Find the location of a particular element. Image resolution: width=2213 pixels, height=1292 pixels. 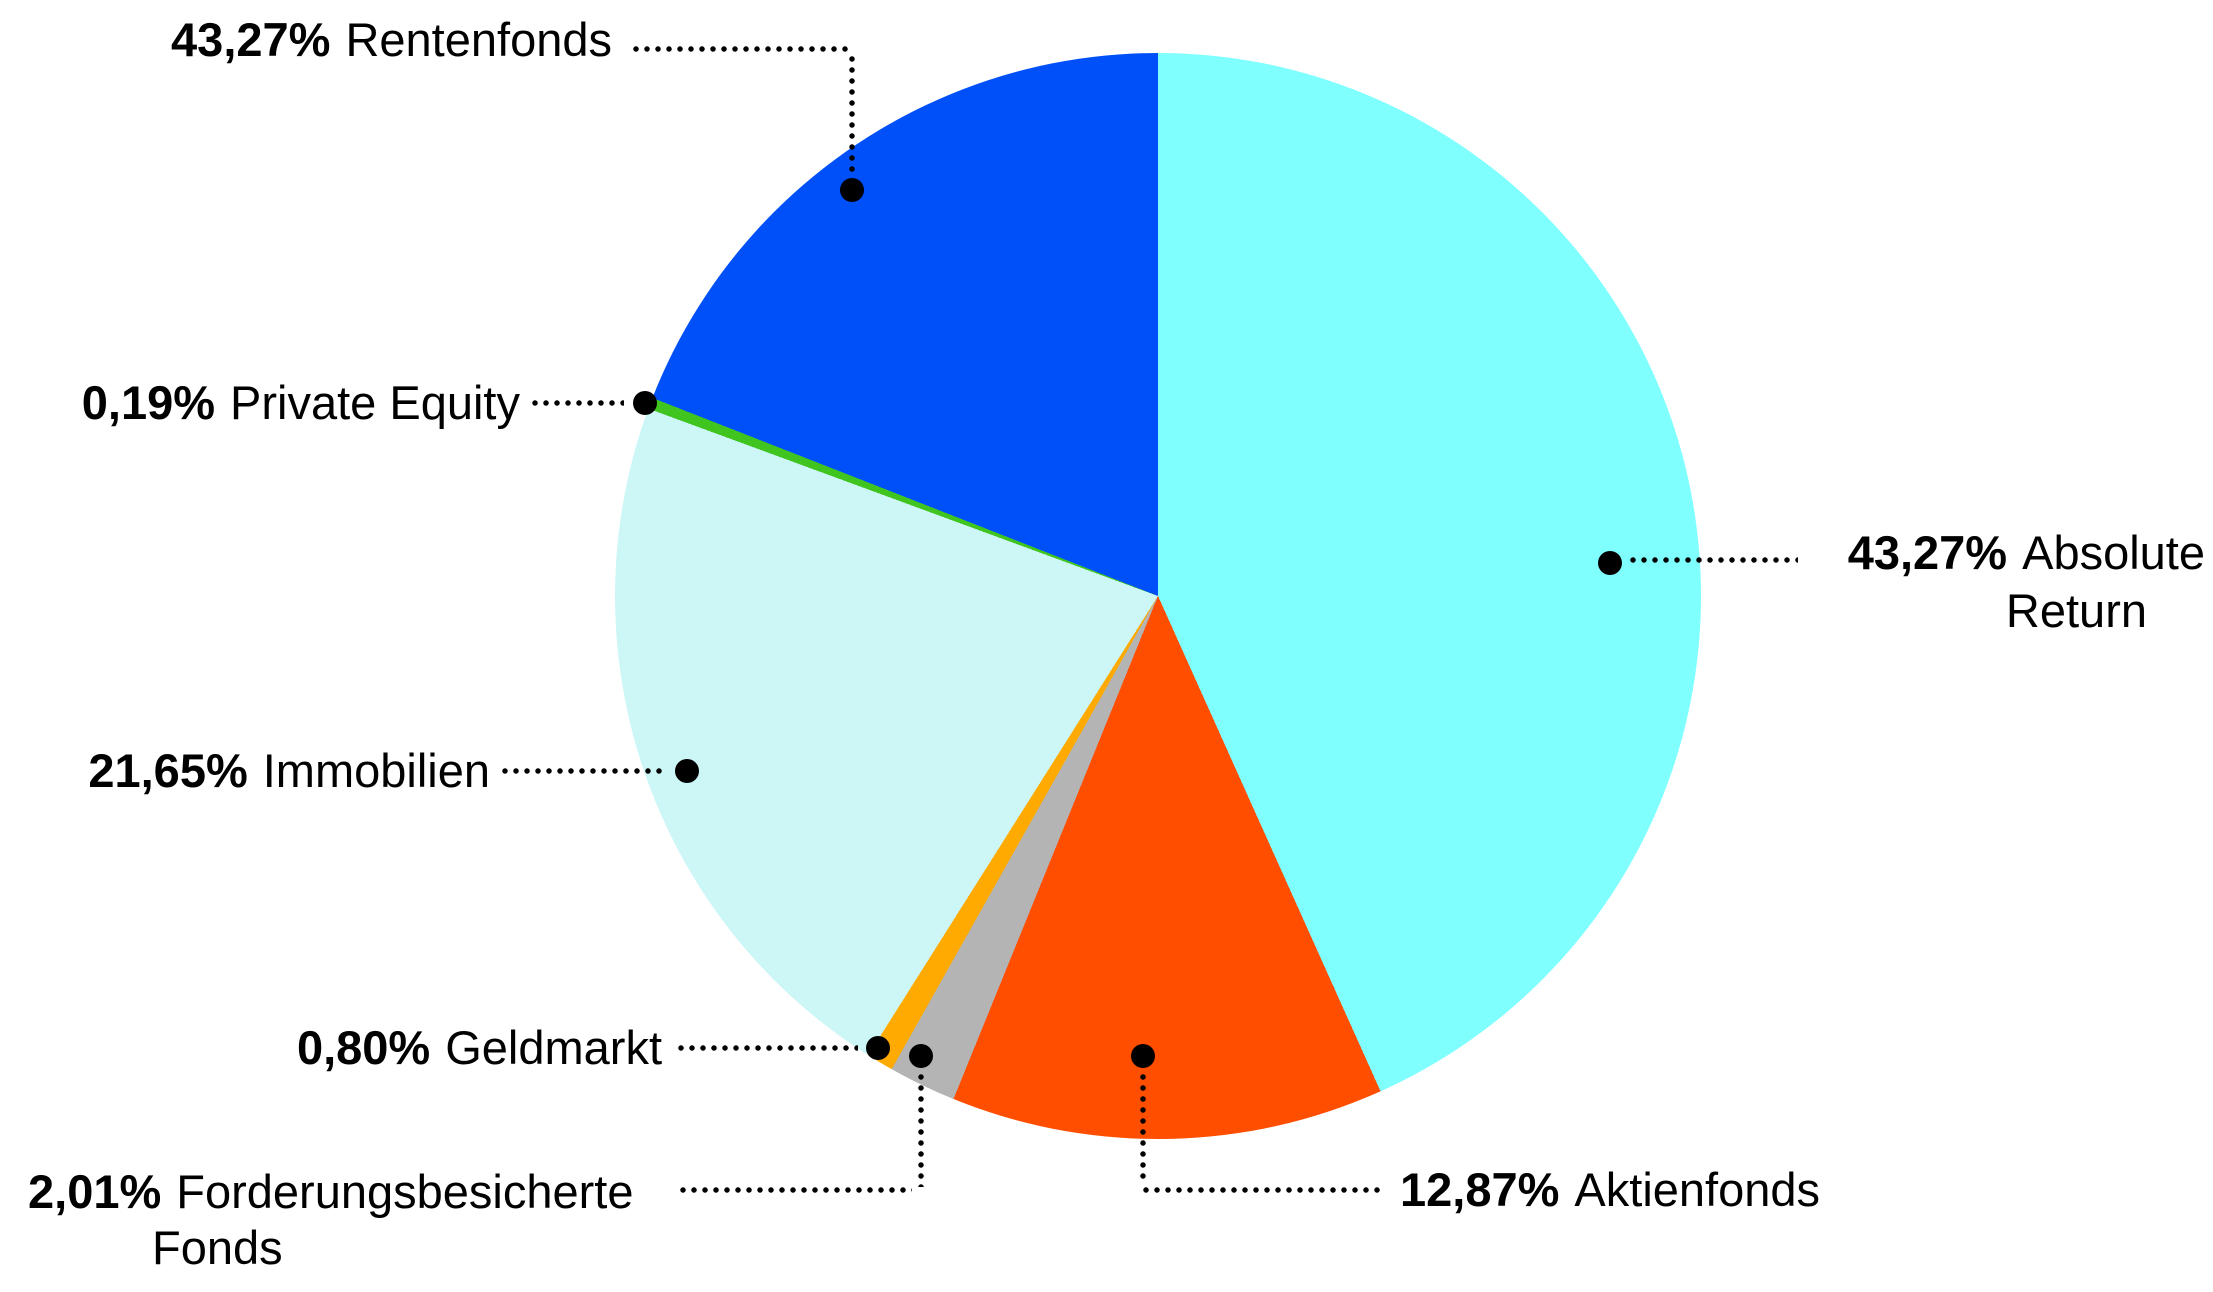

rentenfonds-percent: 43,27% is located at coordinates (251, 39).